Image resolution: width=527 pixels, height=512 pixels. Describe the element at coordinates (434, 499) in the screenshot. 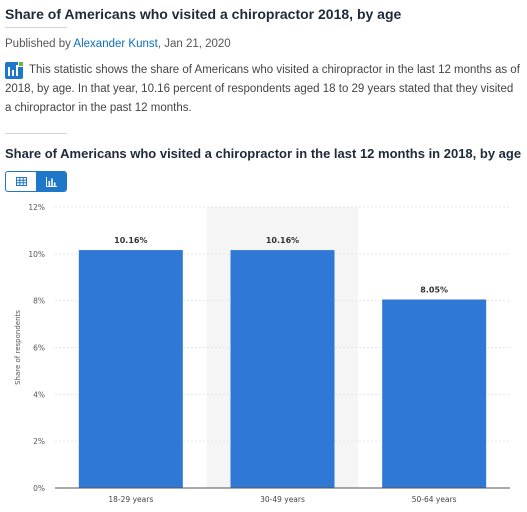

I see `x-tick-label: 50-64 years` at that location.